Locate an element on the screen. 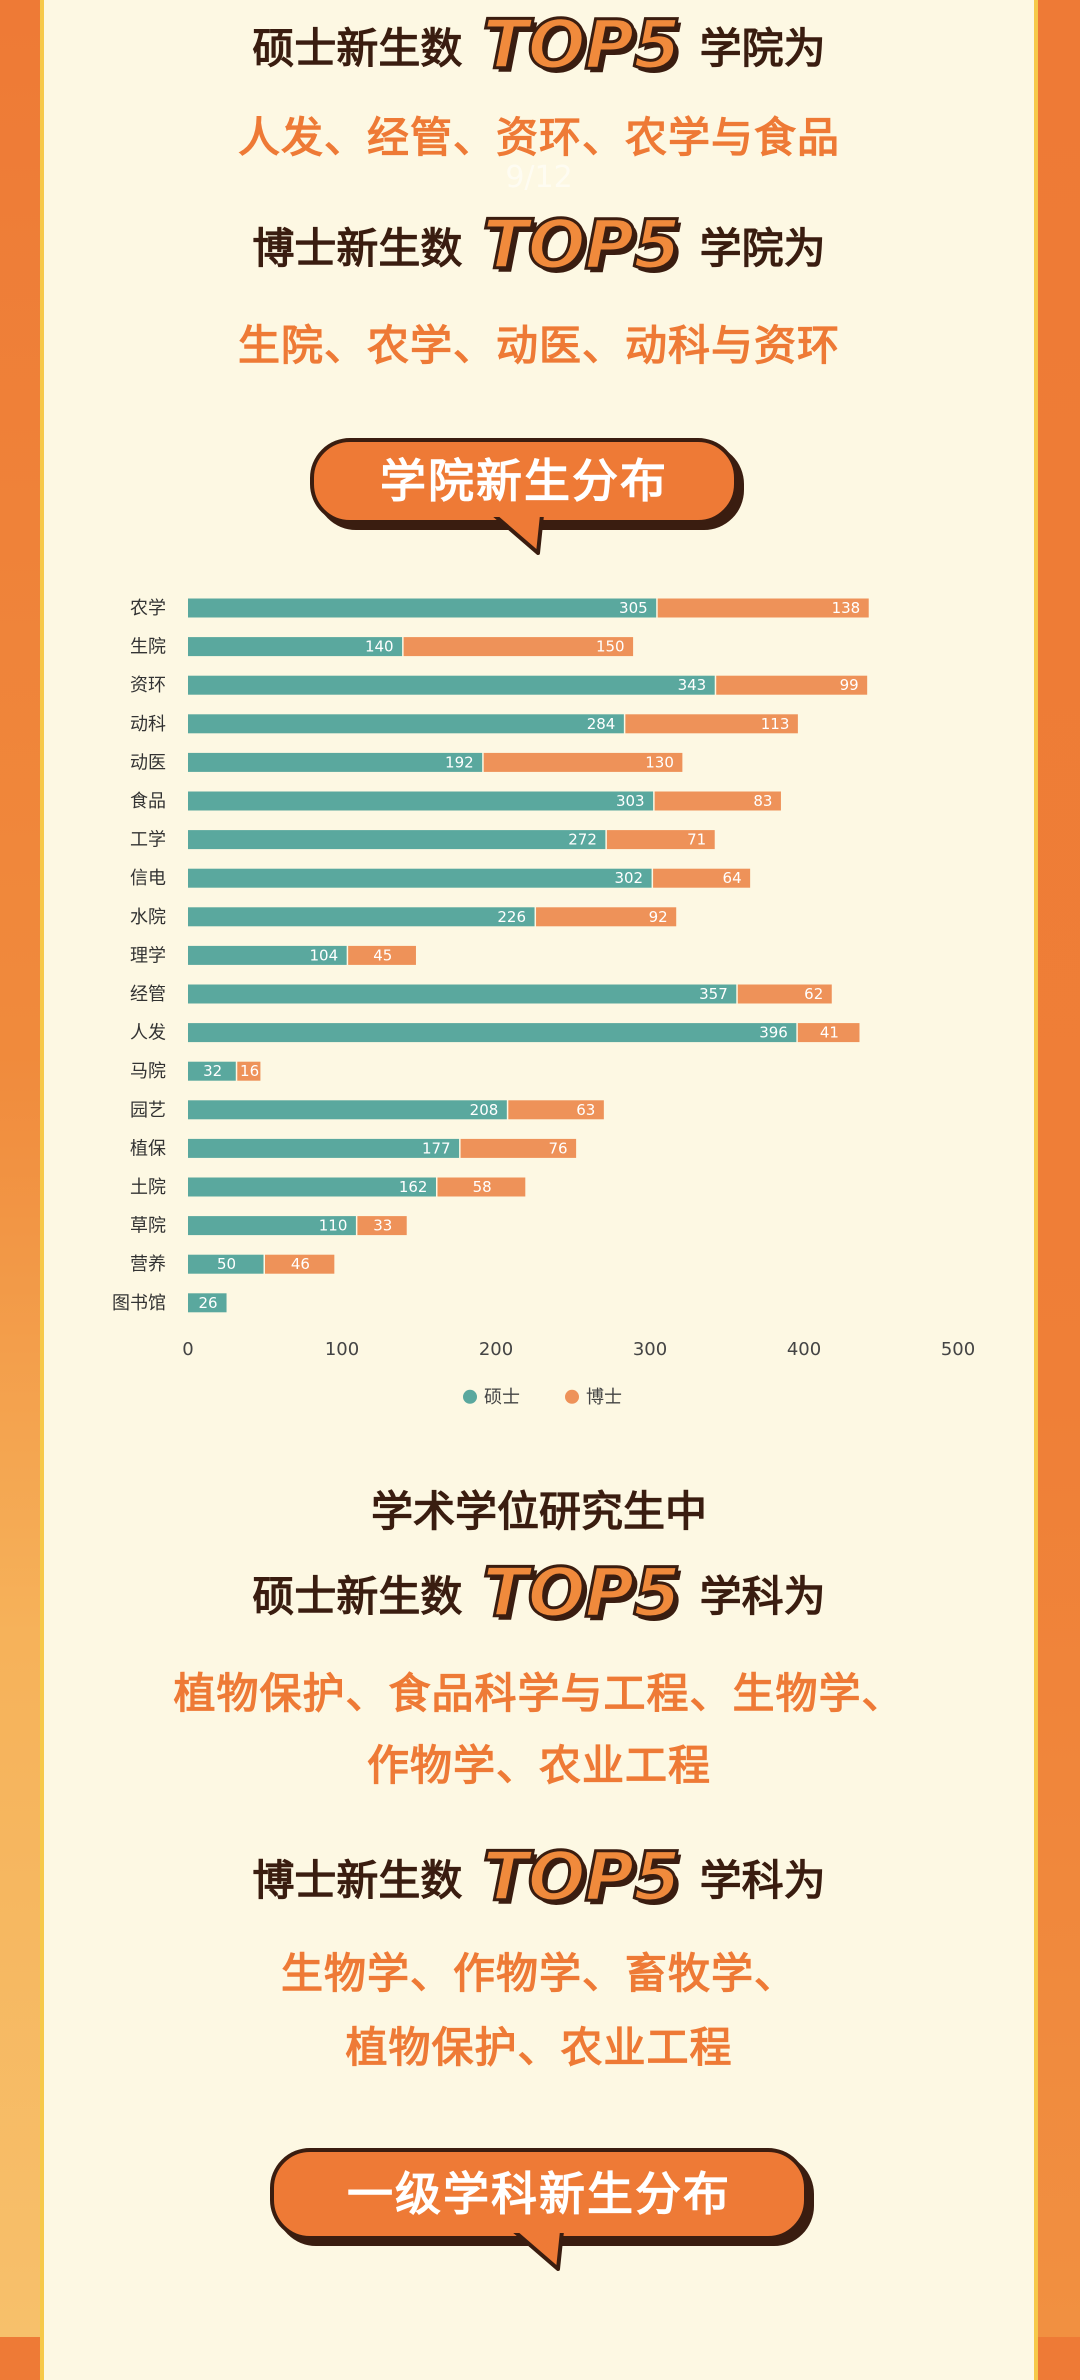  data-label: 138 is located at coordinates (846, 608).